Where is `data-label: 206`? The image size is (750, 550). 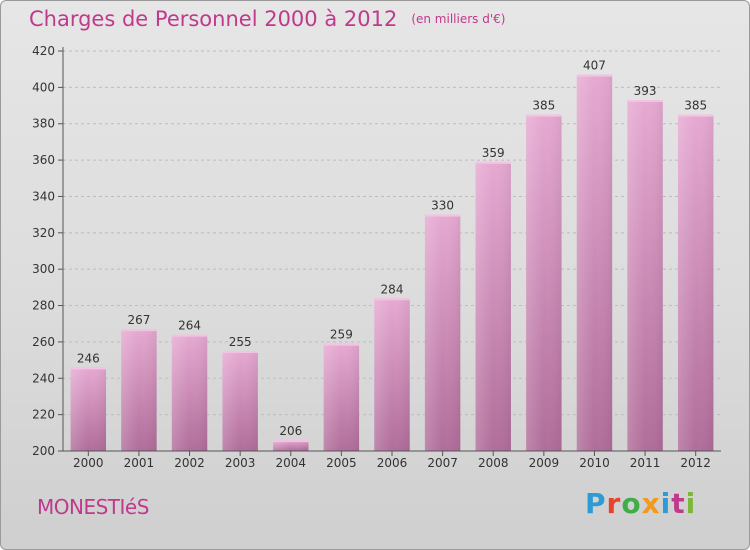 data-label: 206 is located at coordinates (290, 431).